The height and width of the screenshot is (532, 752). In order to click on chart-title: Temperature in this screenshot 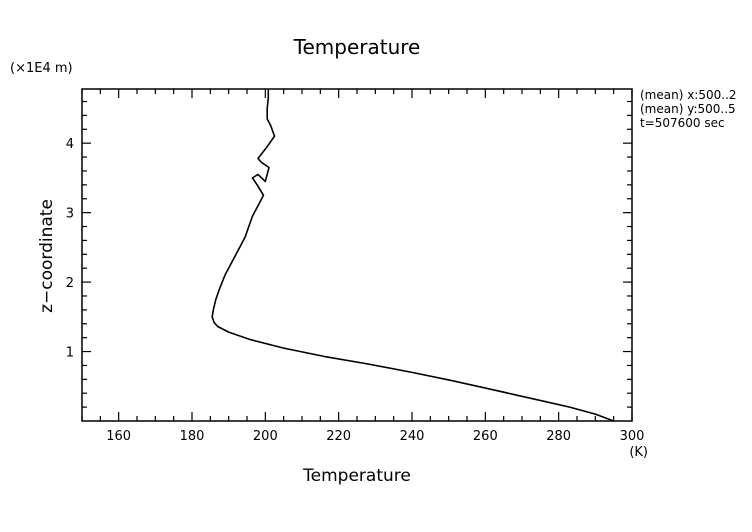, I will do `click(357, 47)`.